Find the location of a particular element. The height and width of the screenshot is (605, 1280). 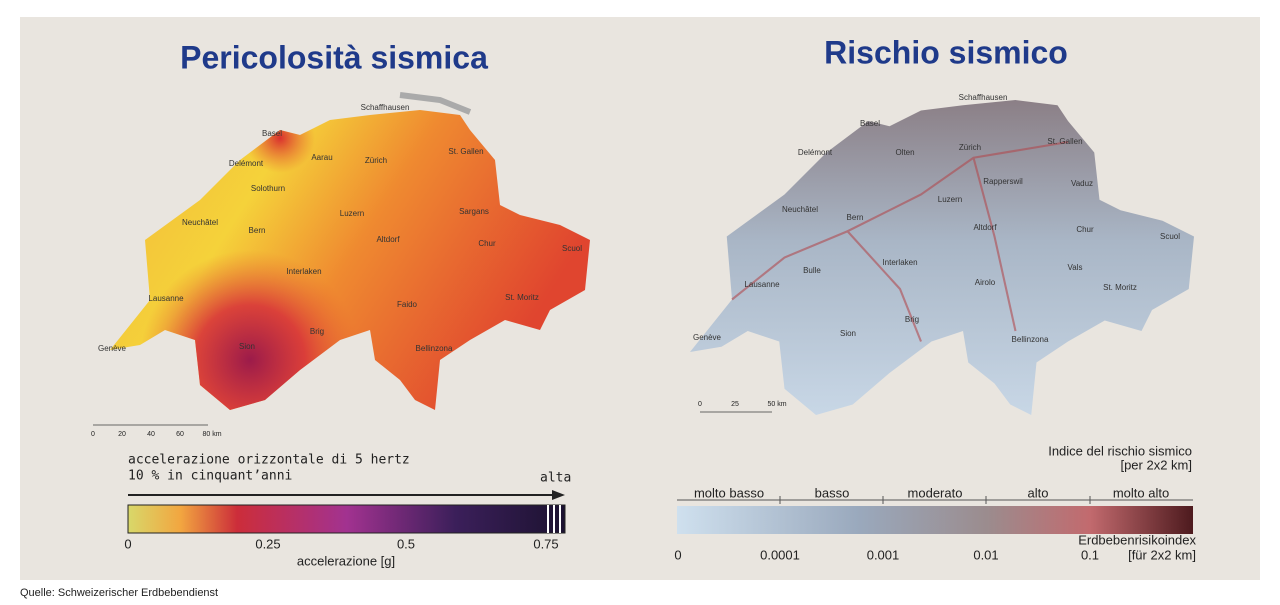

class-label: moderato is located at coordinates (935, 492).